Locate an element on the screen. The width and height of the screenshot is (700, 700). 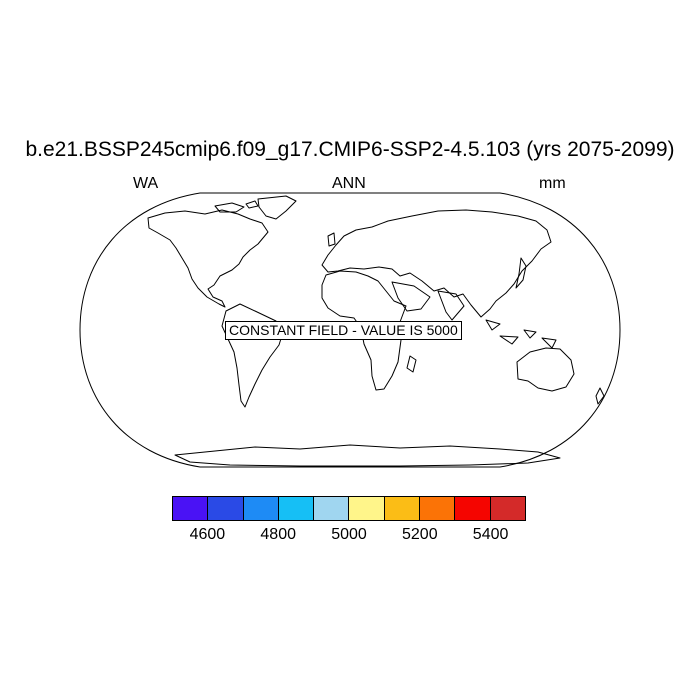
colorbar-label: 5400 is located at coordinates (490, 534).